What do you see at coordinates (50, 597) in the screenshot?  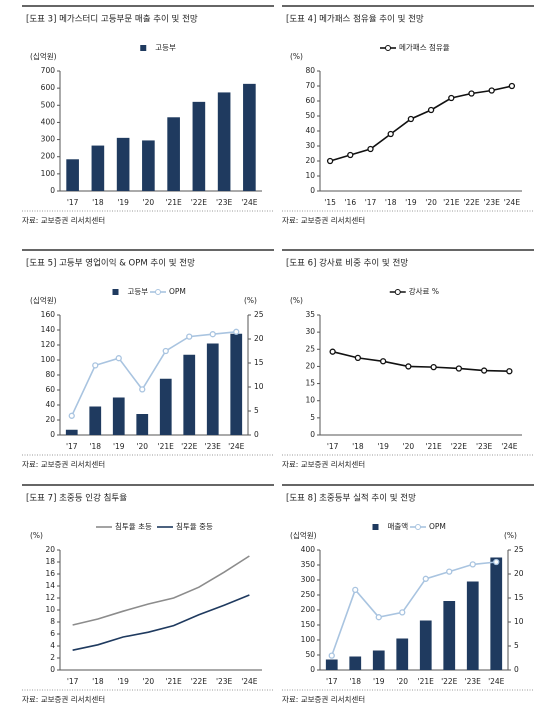 I see `y-tick-label: 12` at bounding box center [50, 597].